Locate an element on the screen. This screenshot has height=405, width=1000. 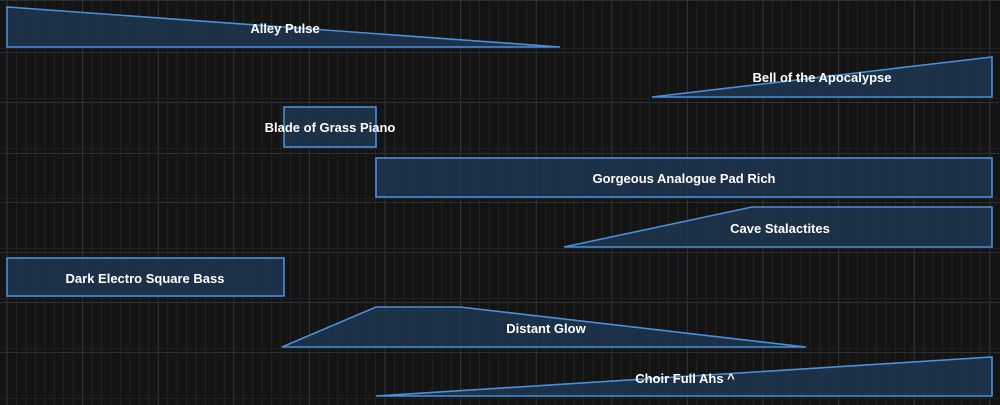
clip-label-gorgeous-analogue-pad-rich: Gorgeous Analogue Pad Rich is located at coordinates (684, 178).